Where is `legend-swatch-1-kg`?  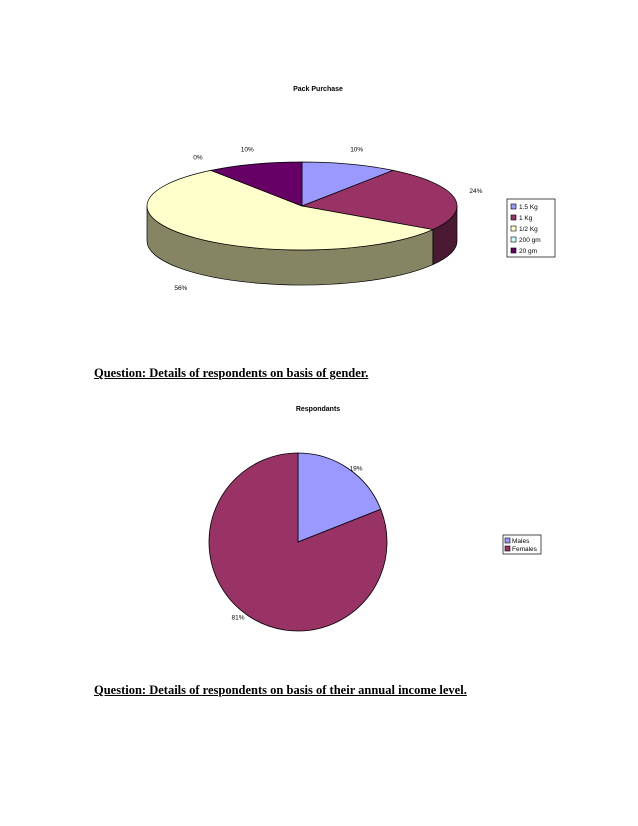
legend-swatch-1-kg is located at coordinates (513, 217).